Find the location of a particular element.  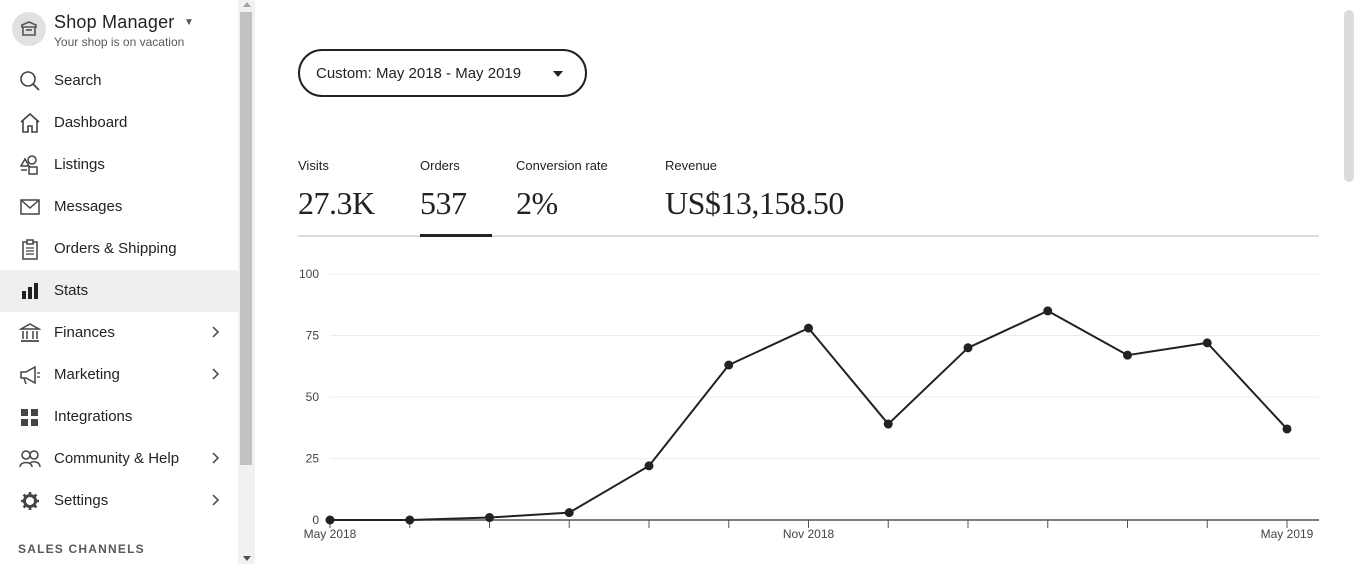

selected-tab-indicator is located at coordinates (456, 235).